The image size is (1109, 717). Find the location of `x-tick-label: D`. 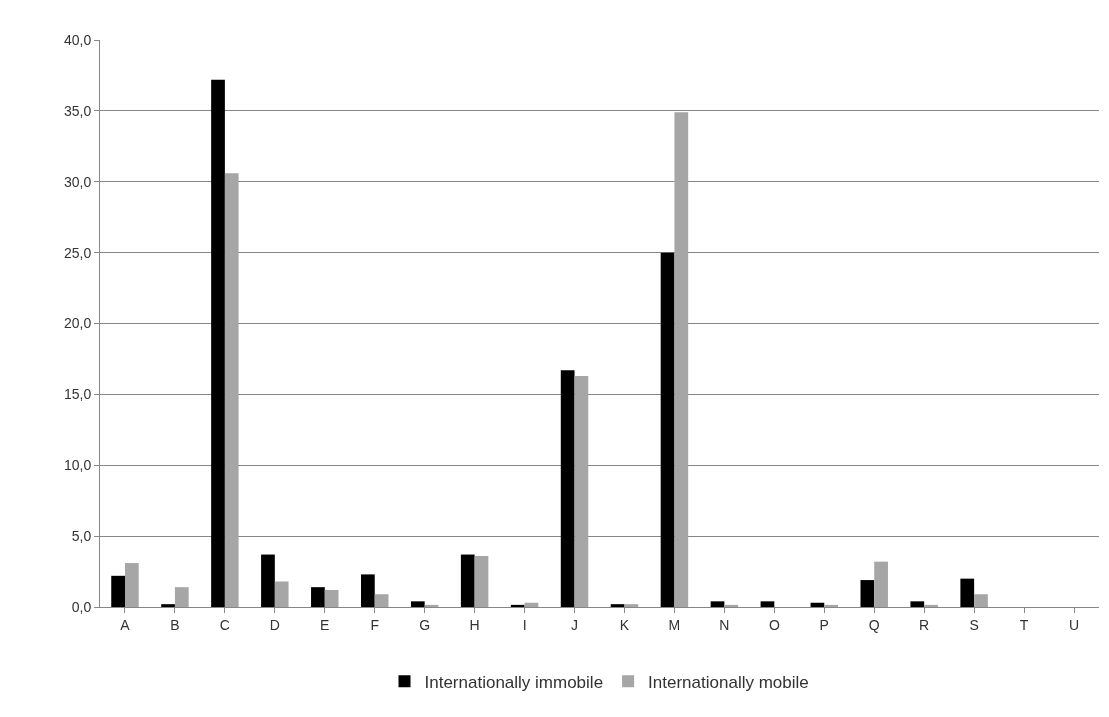

x-tick-label: D is located at coordinates (274, 624).